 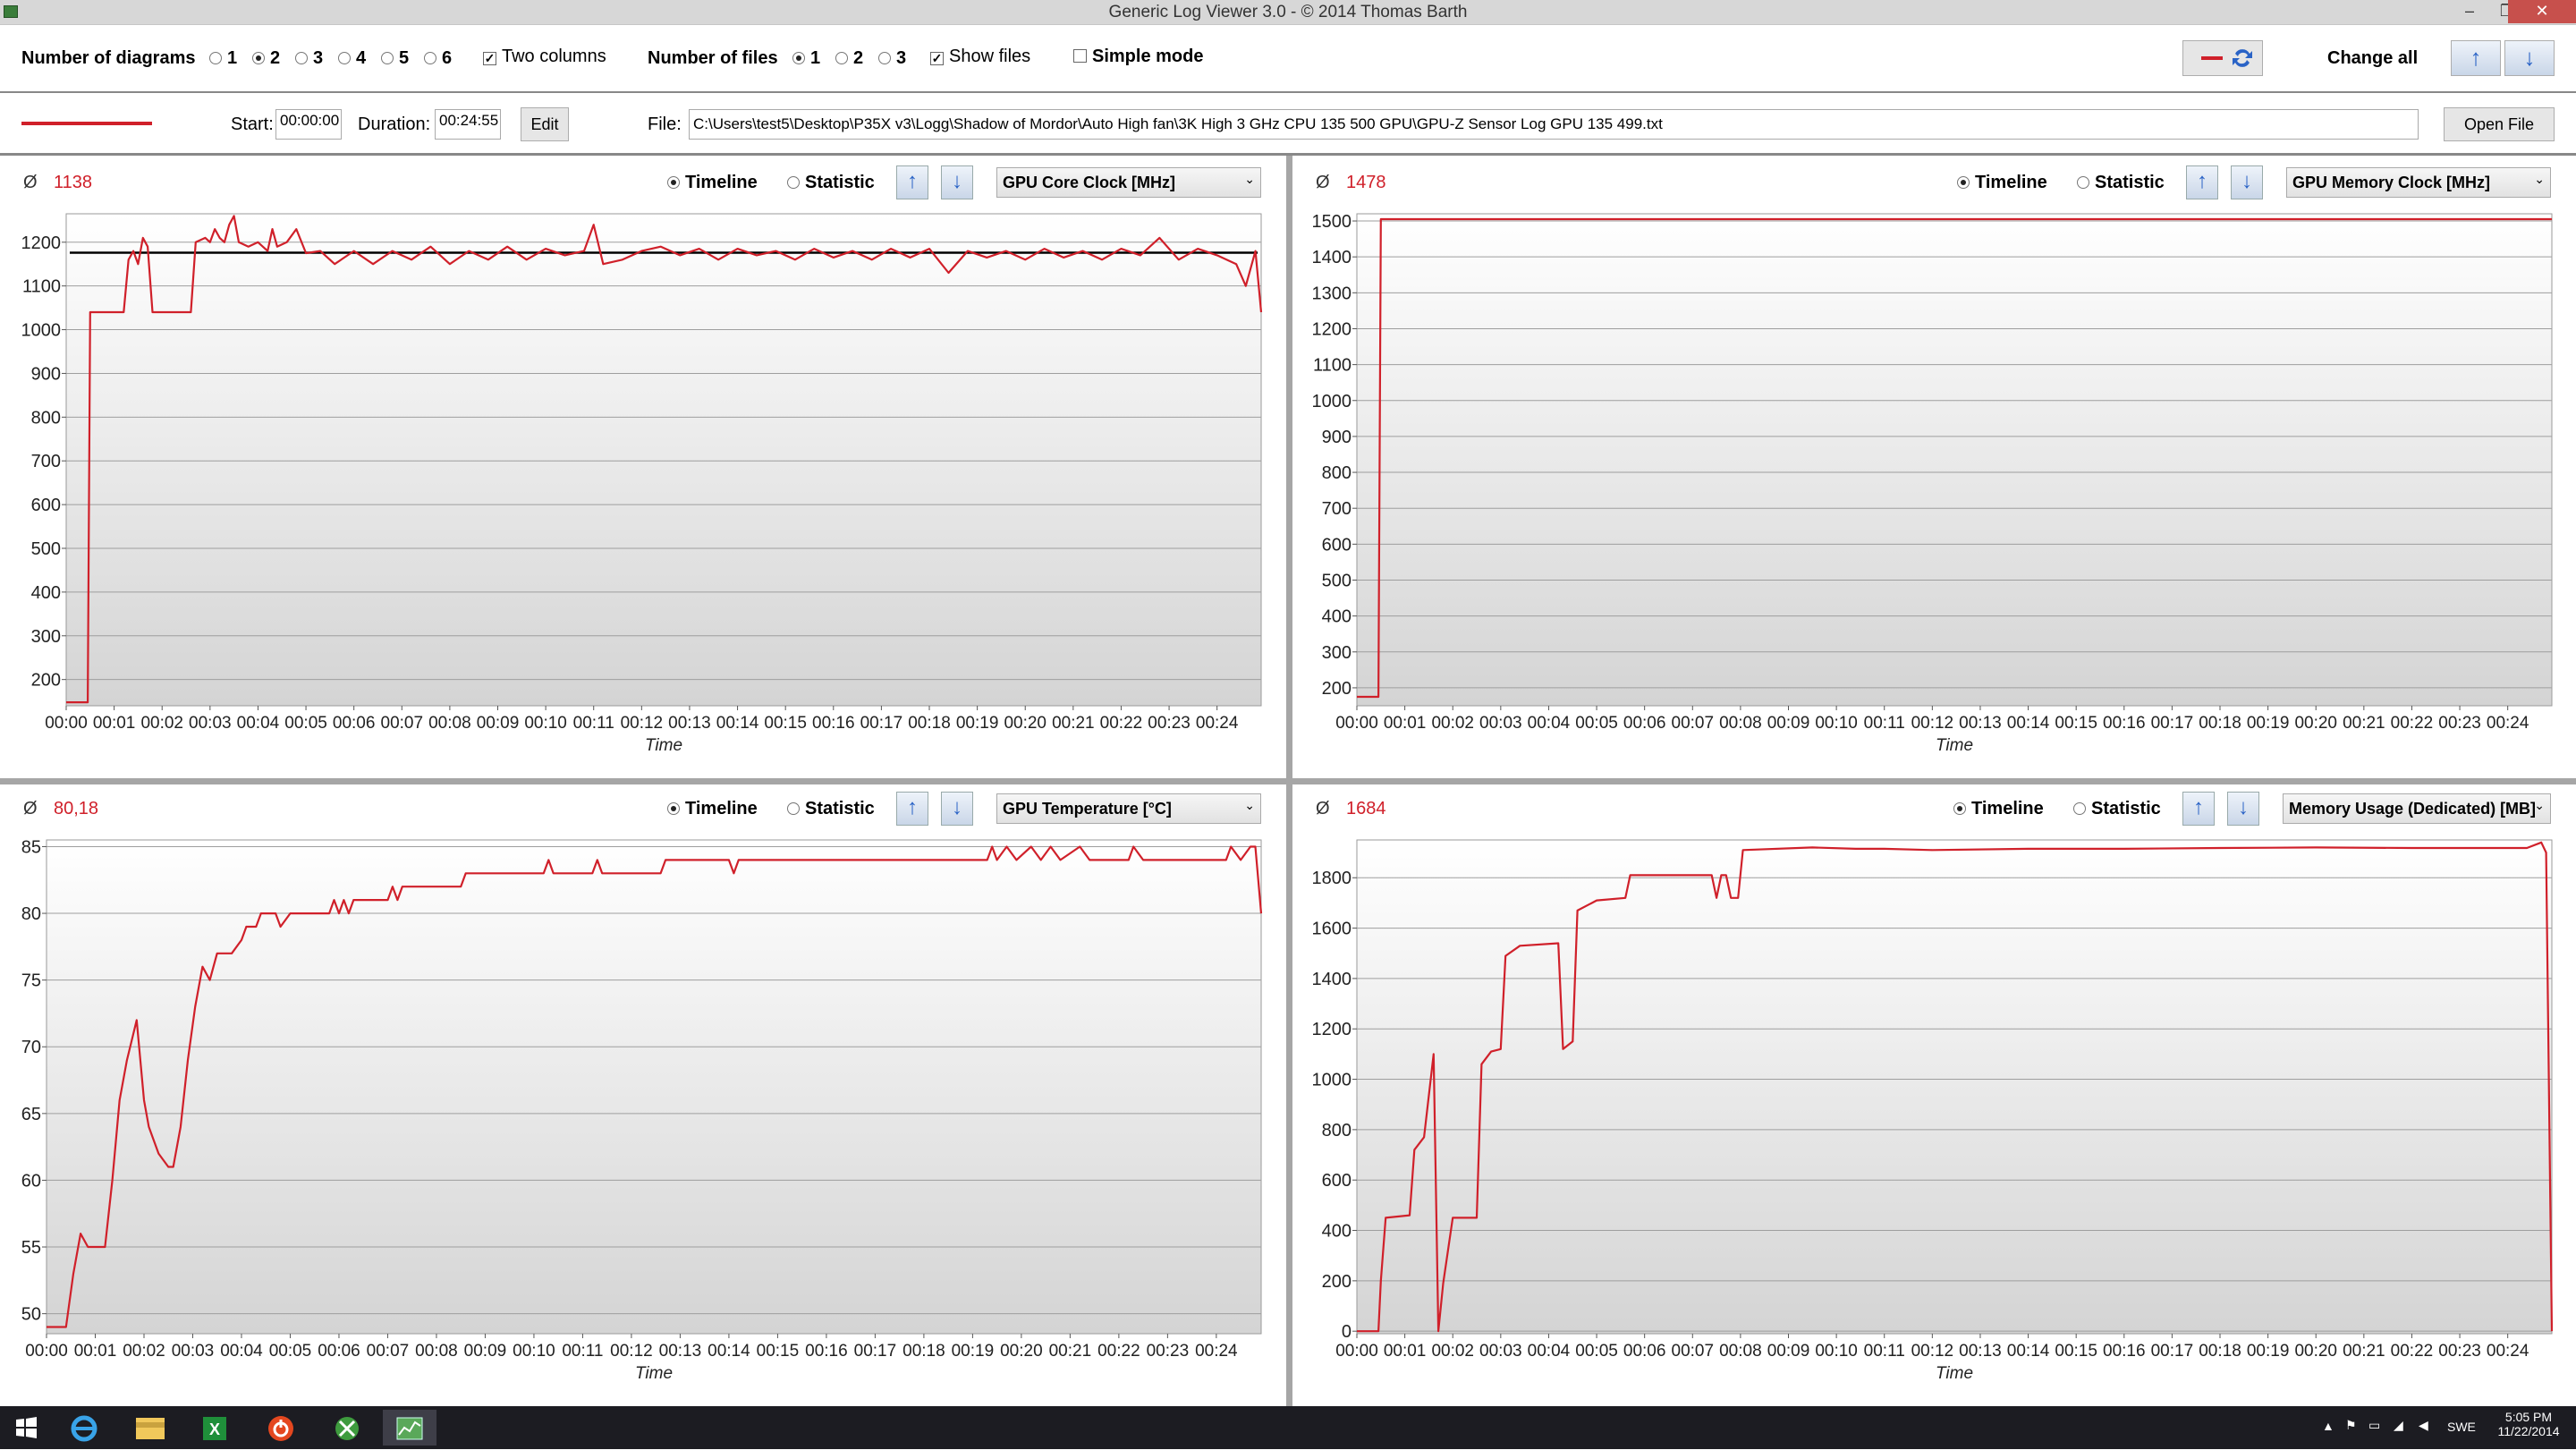 I want to click on taskbar-excel: X, so click(x=215, y=1428).